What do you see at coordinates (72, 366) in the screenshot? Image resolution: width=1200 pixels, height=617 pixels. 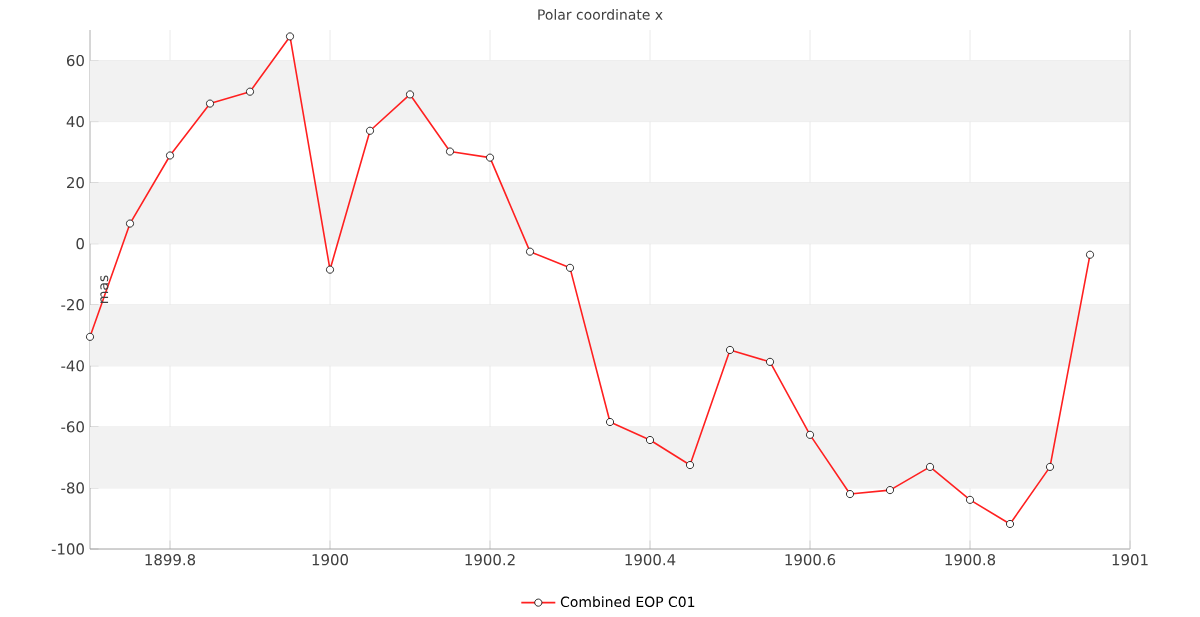 I see `y-tick-label: -40` at bounding box center [72, 366].